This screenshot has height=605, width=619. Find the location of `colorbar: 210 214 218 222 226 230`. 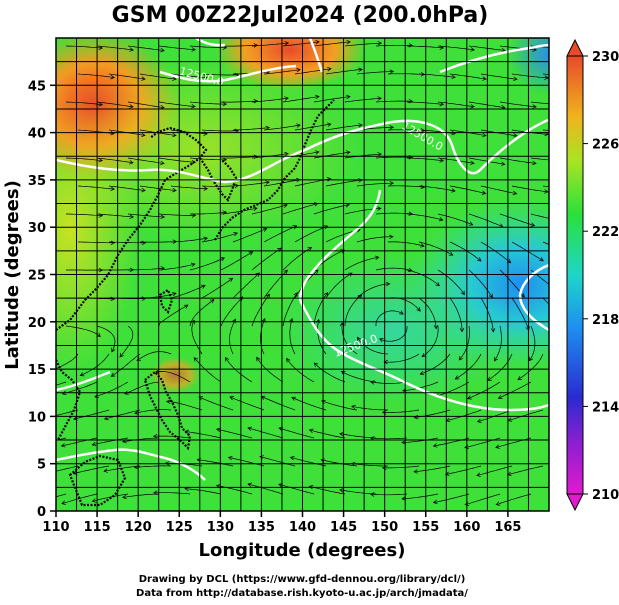

colorbar: 210 214 218 222 226 230 is located at coordinates (592, 275).